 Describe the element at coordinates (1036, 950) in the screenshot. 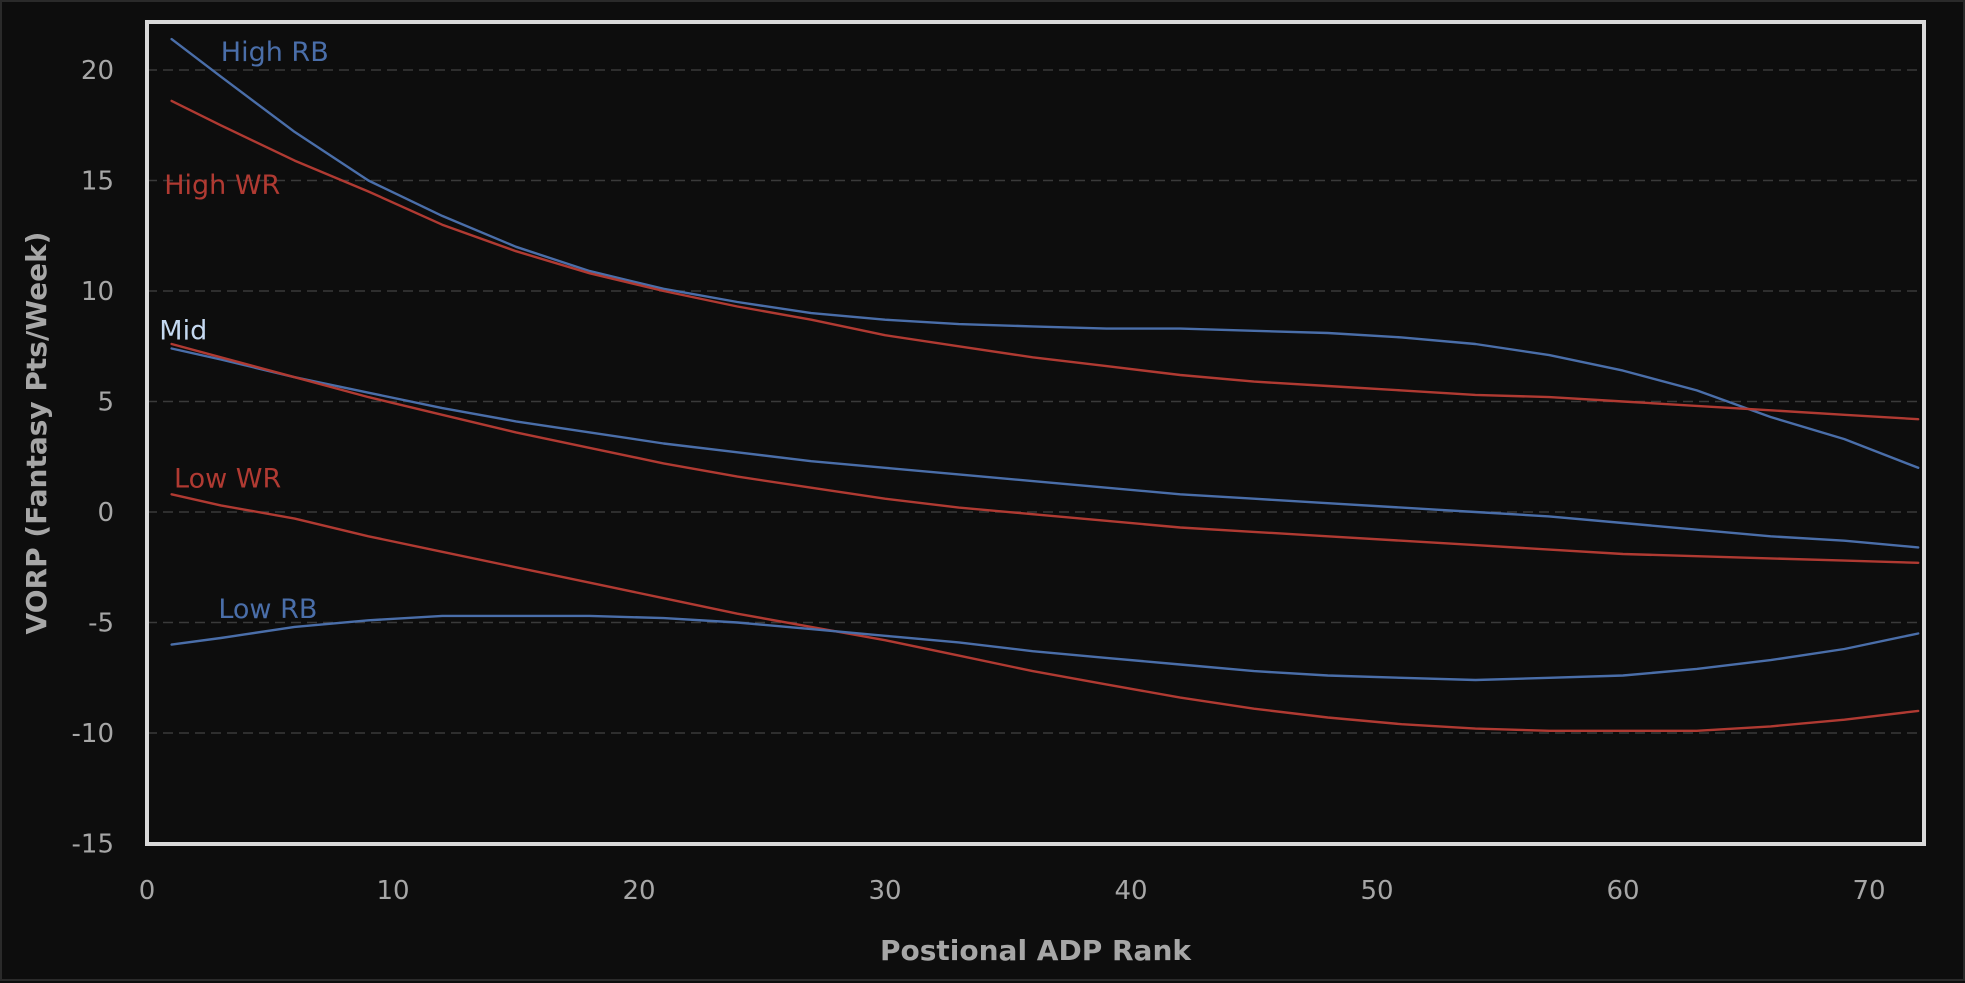

I see `x-axis-title: Postional ADP Rank` at that location.